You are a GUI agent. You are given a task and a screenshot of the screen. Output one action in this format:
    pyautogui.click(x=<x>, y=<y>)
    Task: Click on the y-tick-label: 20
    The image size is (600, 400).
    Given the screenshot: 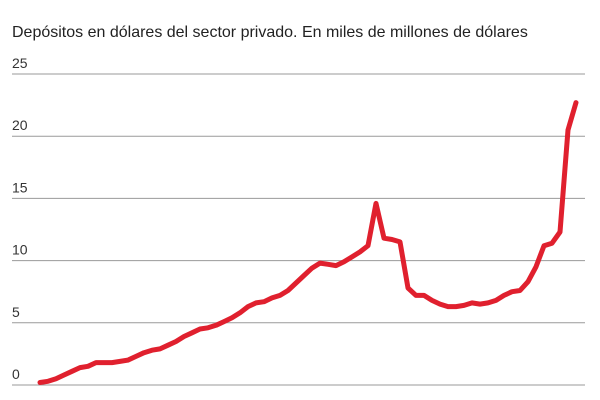 What is the action you would take?
    pyautogui.click(x=20, y=125)
    